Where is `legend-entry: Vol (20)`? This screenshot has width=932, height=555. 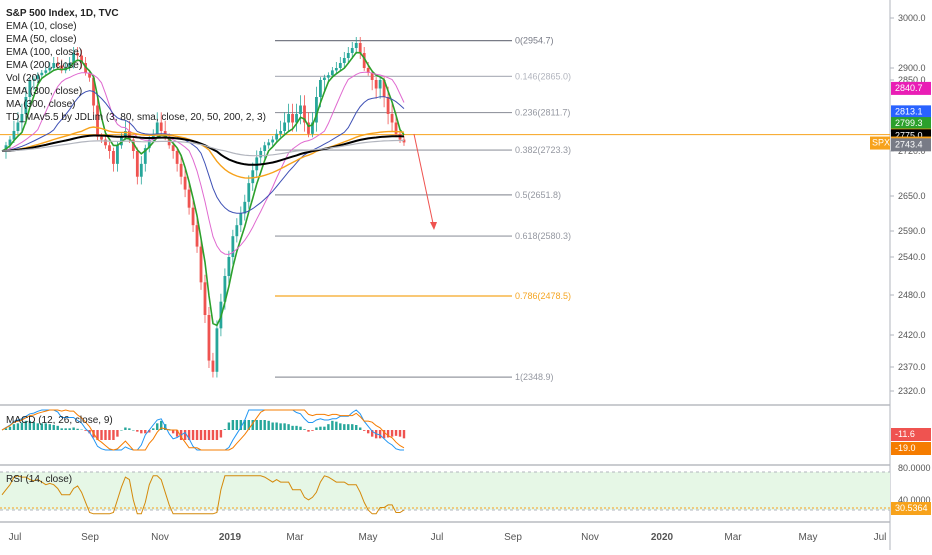 legend-entry: Vol (20) is located at coordinates (136, 78).